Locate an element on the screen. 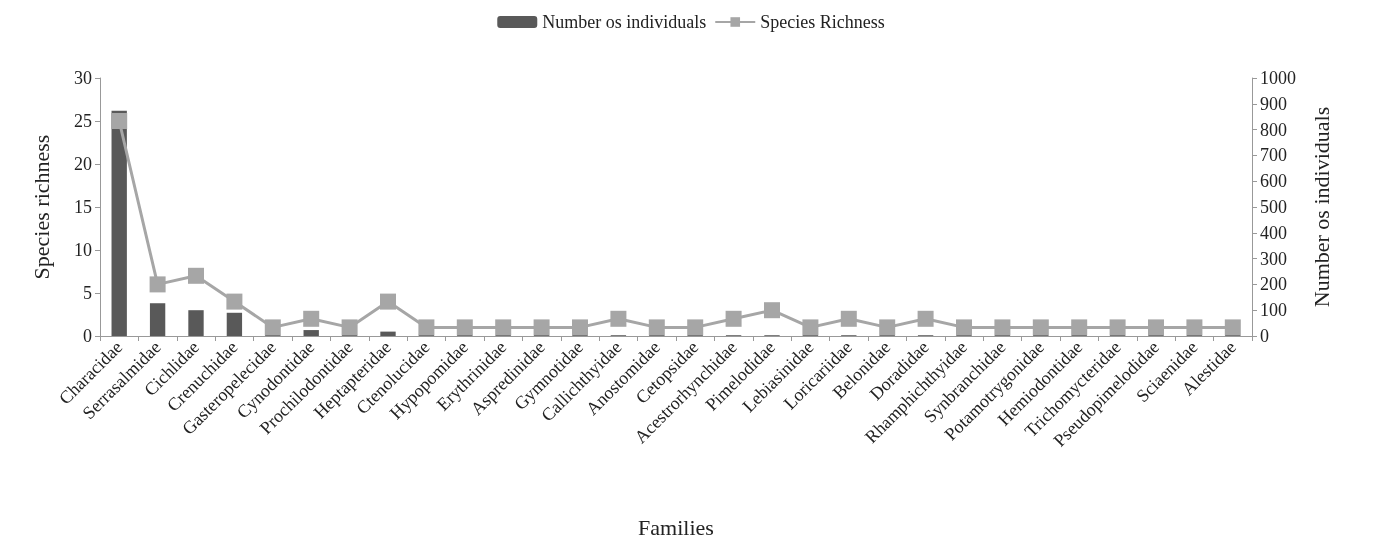 Image resolution: width=1382 pixels, height=557 pixels. y2-tick-label: 300 is located at coordinates (1273, 258).